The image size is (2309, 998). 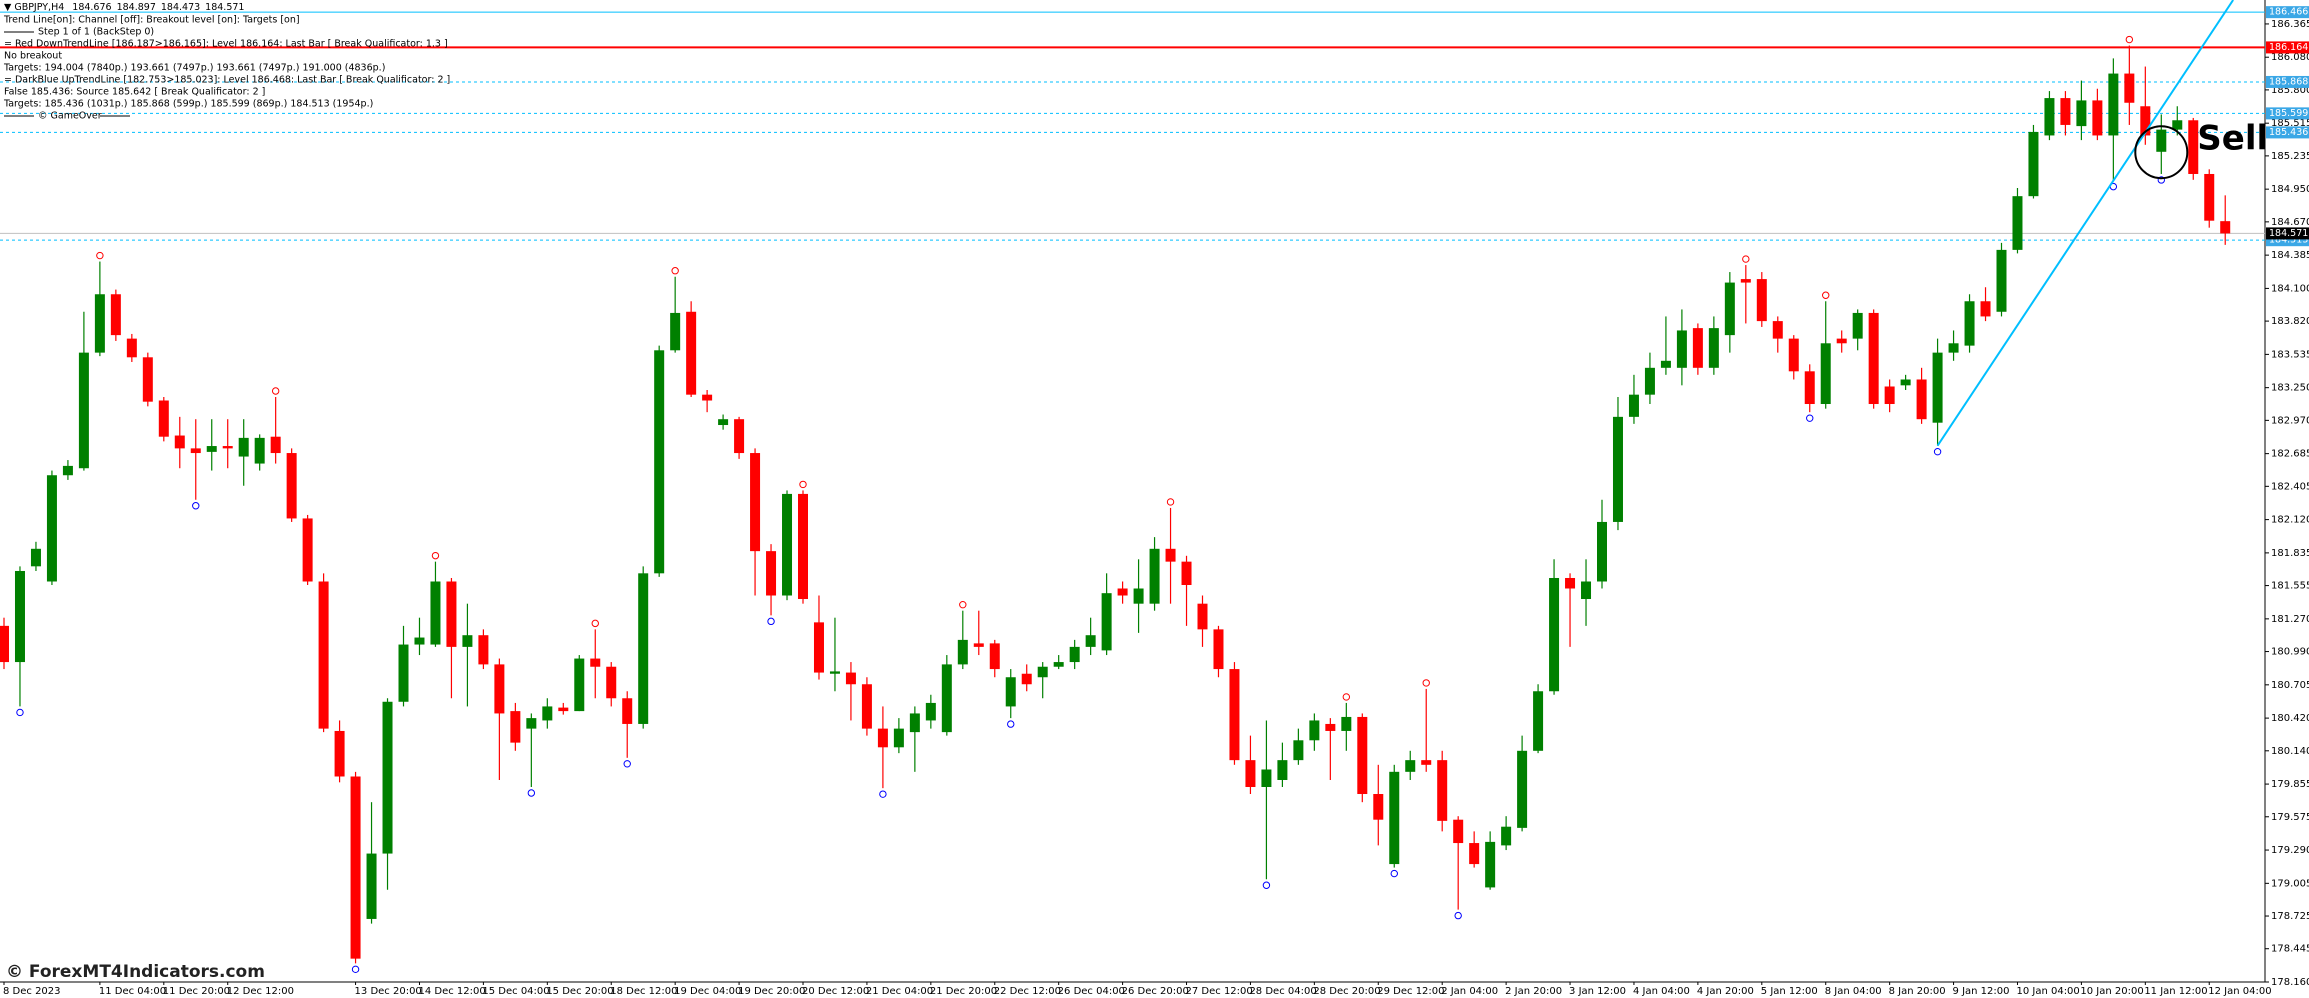 What do you see at coordinates (2290, 57) in the screenshot?
I see `y-tick-label: 186.080` at bounding box center [2290, 57].